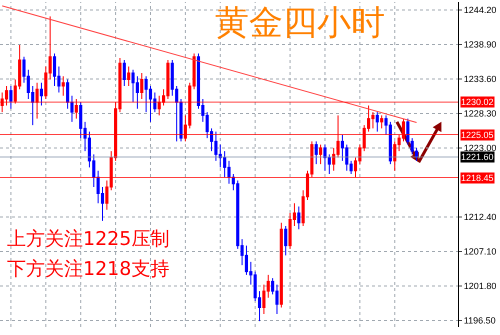  I want to click on y-tick-label: 1196.50, so click(480, 321).